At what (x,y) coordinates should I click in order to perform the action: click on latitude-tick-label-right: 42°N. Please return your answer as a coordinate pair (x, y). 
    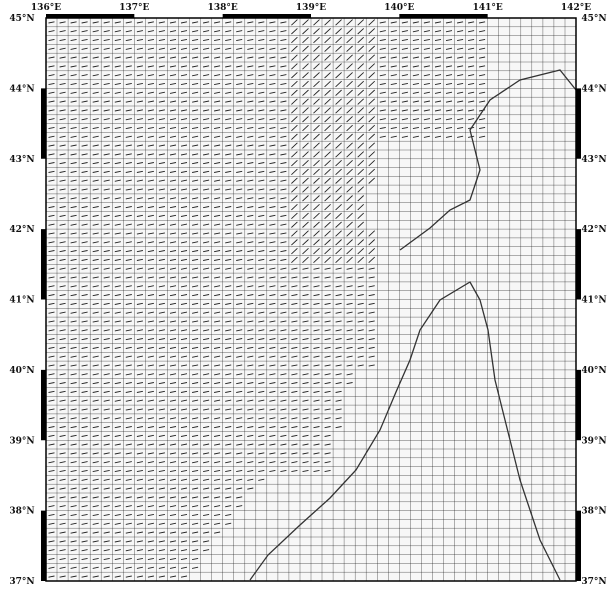
    Looking at the image, I should click on (593, 230).